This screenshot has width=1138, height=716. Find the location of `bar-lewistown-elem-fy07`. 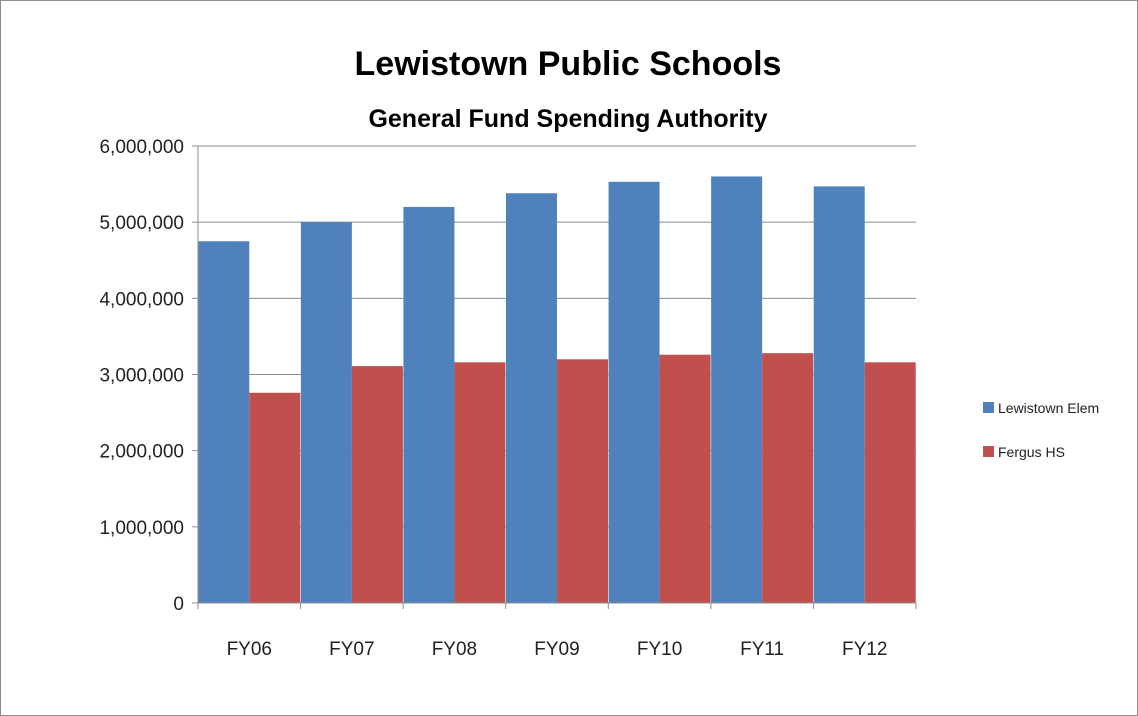

bar-lewistown-elem-fy07 is located at coordinates (326, 412).